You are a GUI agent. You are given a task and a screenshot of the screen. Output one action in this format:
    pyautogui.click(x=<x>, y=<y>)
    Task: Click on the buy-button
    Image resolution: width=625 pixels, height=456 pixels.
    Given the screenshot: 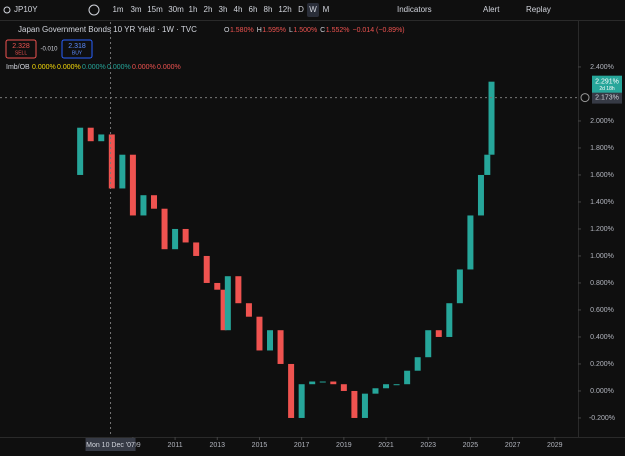 What is the action you would take?
    pyautogui.click(x=77, y=49)
    